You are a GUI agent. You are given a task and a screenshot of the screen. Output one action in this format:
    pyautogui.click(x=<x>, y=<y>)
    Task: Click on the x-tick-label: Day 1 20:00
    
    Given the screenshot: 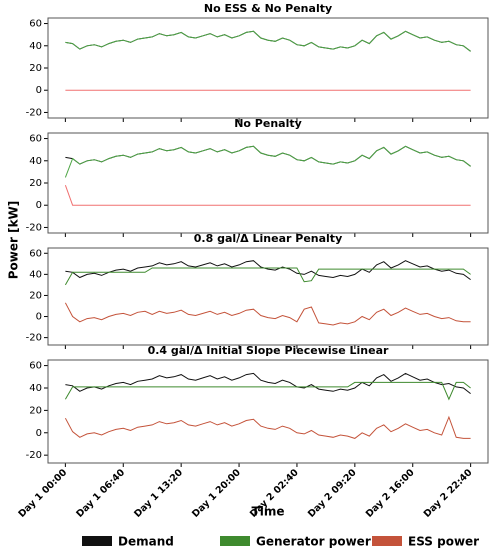 What is the action you would take?
    pyautogui.click(x=216, y=493)
    